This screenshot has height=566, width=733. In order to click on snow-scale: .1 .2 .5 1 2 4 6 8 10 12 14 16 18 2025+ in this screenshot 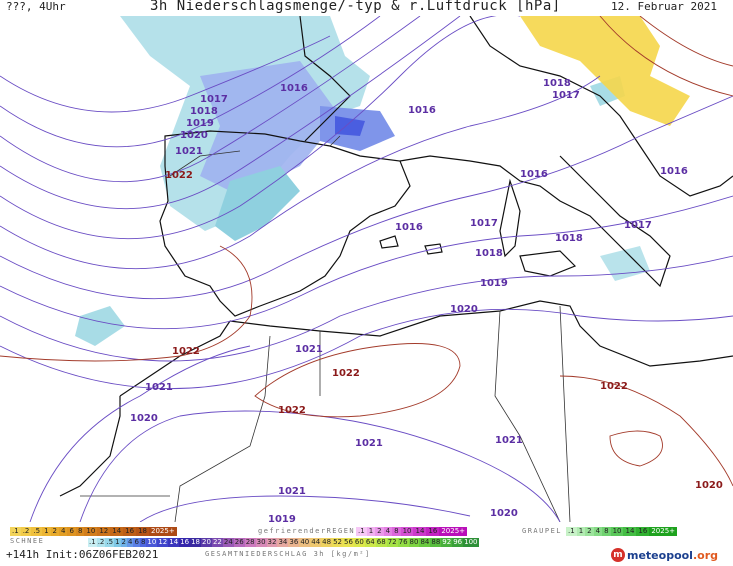, I will do `click(93, 531)`.